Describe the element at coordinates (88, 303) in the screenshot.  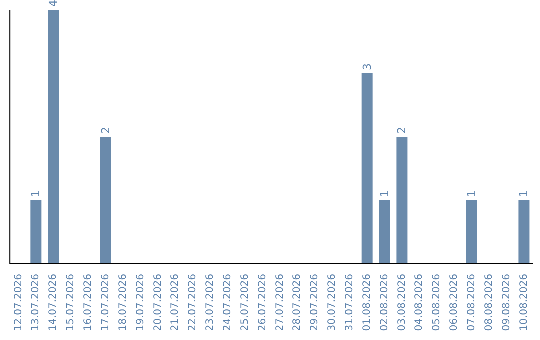
I see `x-tick-label: 16.07.2026` at that location.